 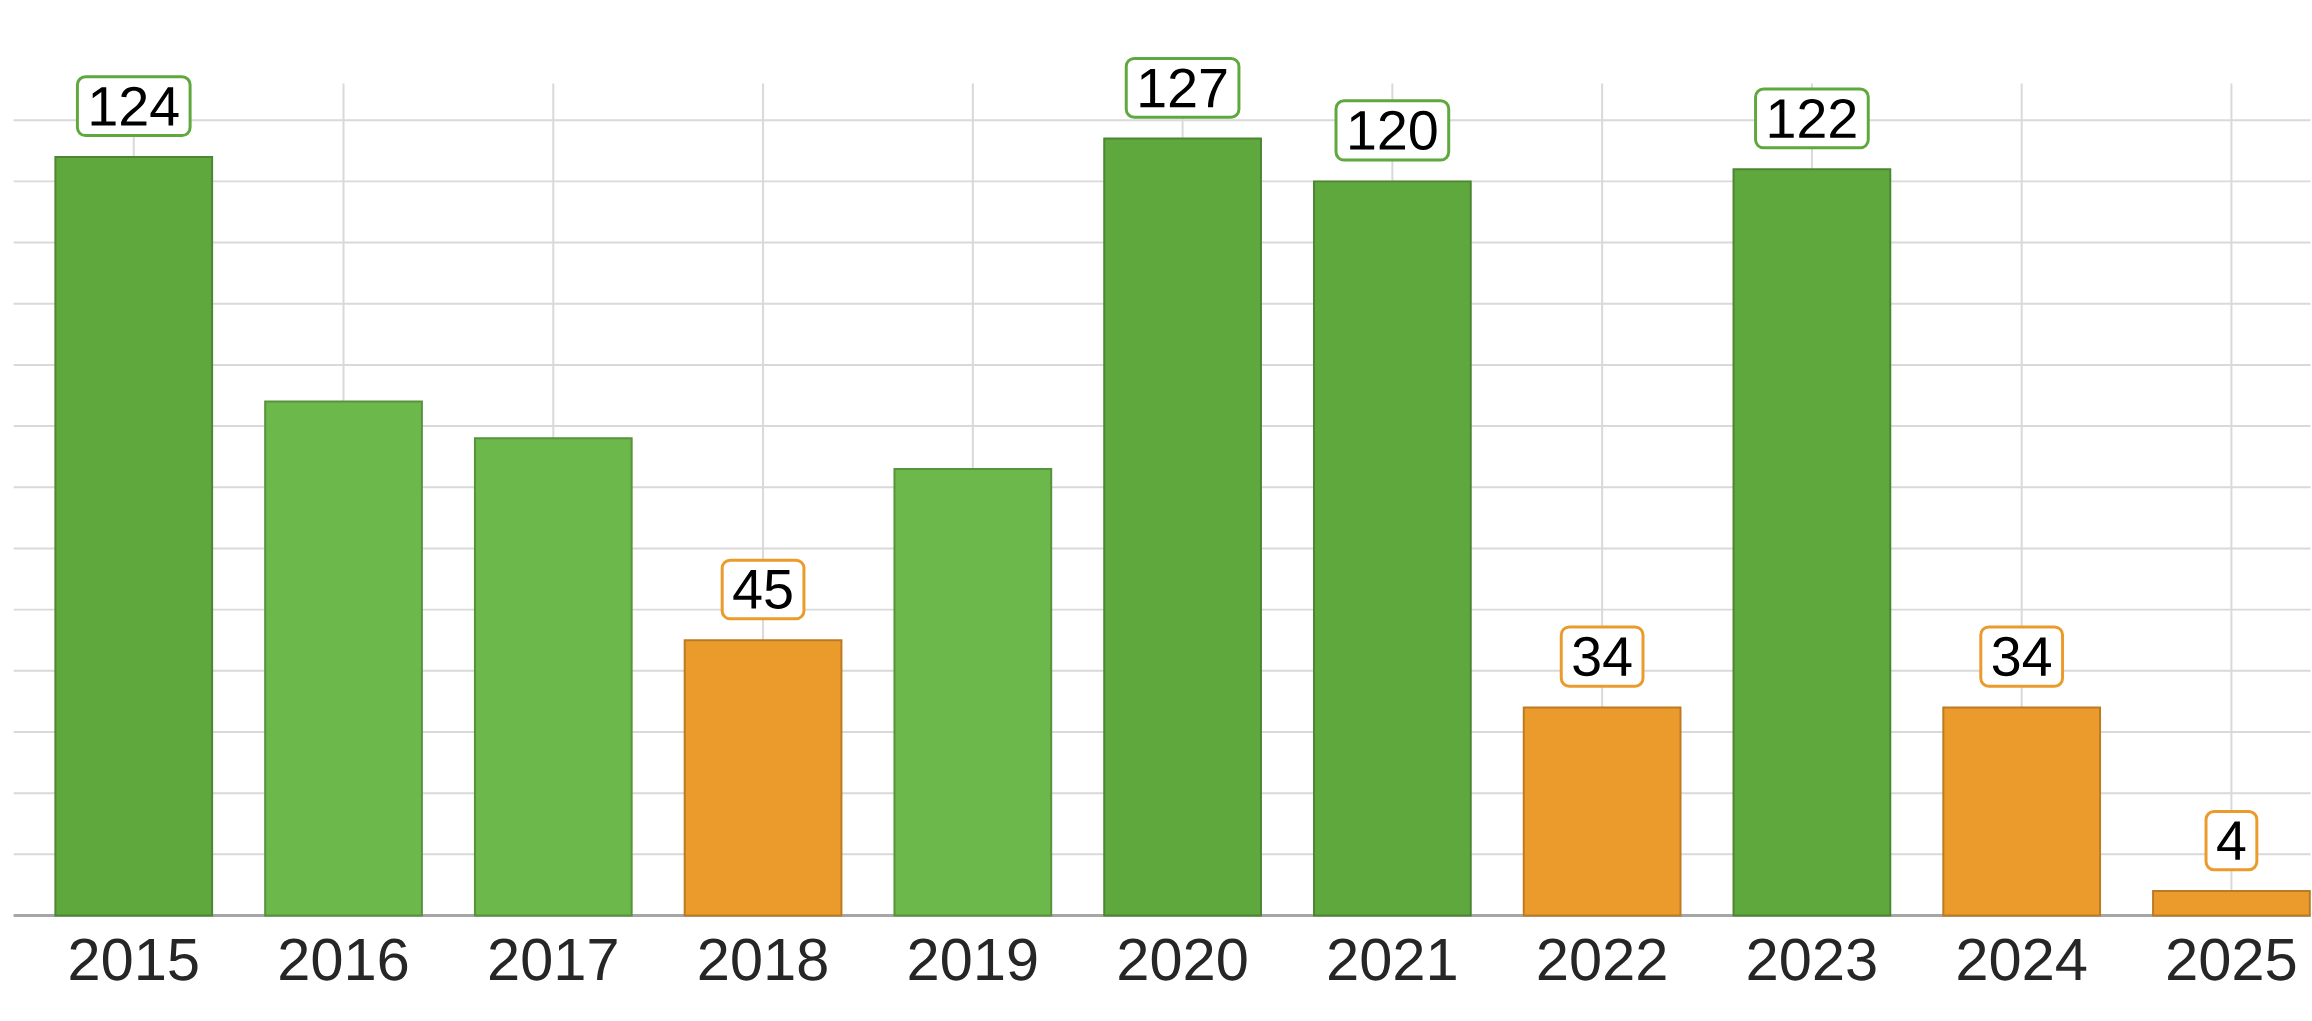 I want to click on x-tick-label: 2019, so click(x=973, y=959).